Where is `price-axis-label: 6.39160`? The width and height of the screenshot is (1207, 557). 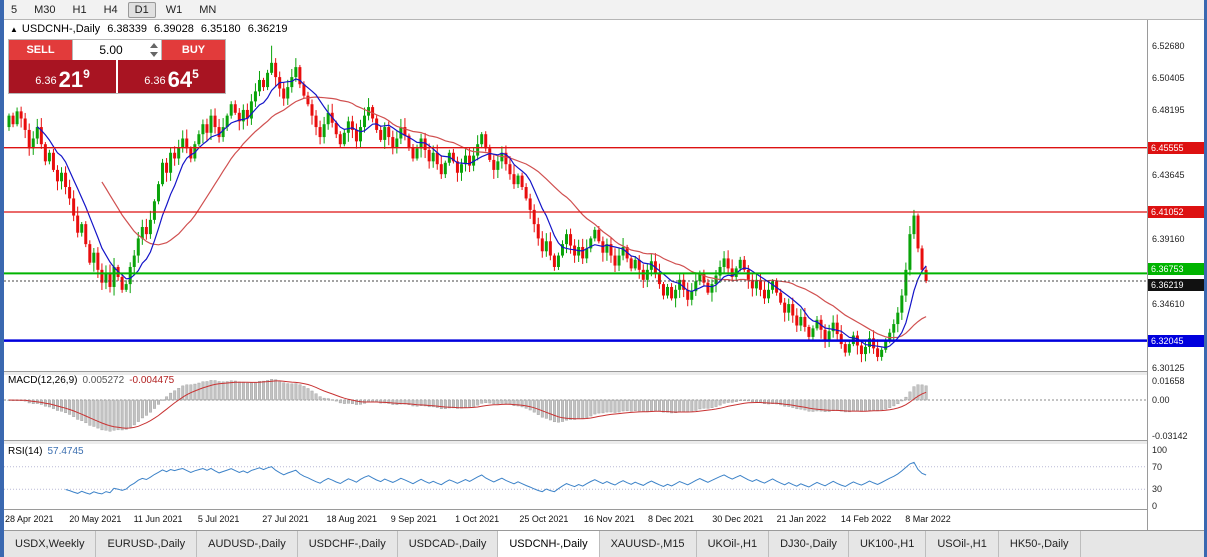 price-axis-label: 6.39160 is located at coordinates (1168, 238).